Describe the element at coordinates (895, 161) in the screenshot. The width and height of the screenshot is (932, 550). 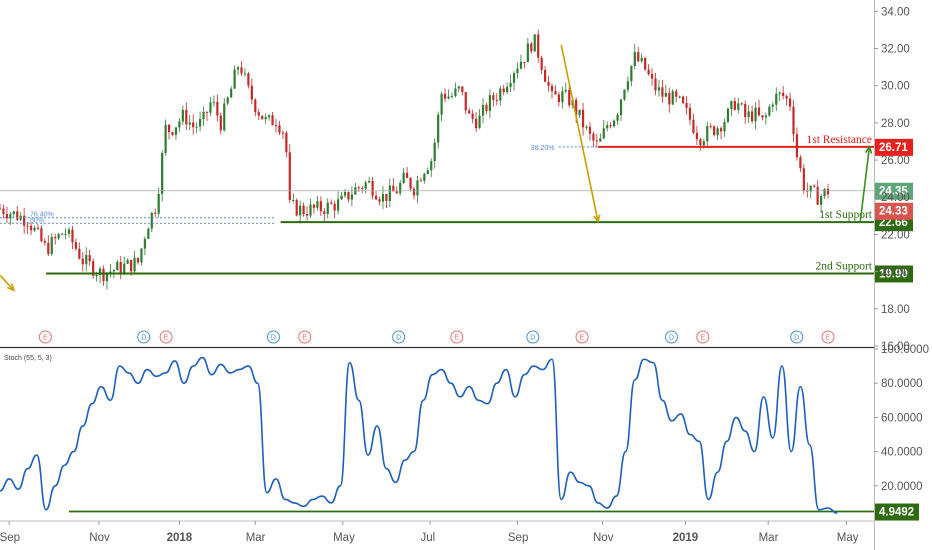
I see `price-tick-label: 26.00` at that location.